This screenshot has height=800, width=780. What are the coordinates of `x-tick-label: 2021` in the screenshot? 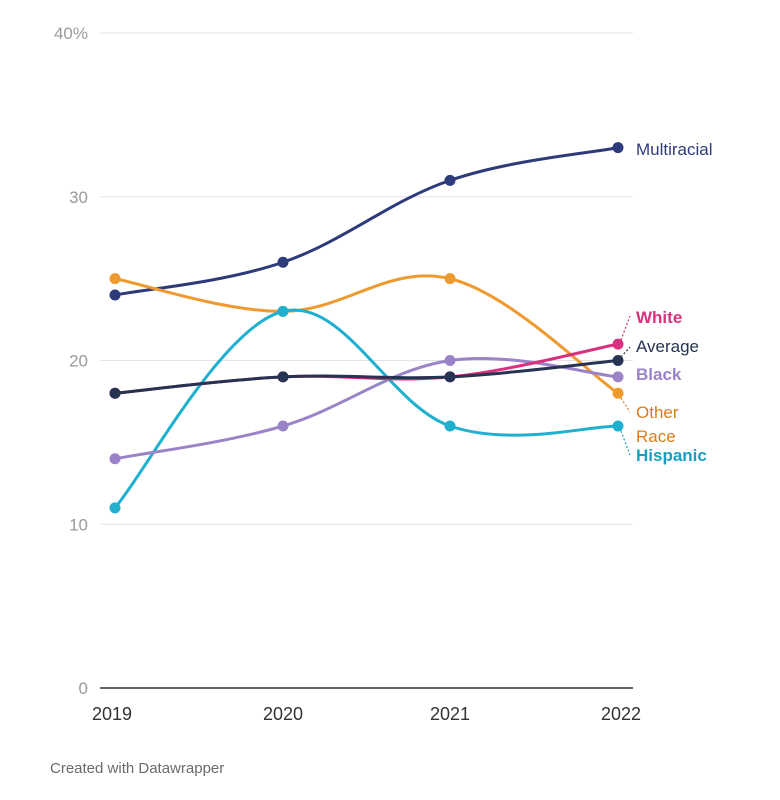 It's located at (450, 714).